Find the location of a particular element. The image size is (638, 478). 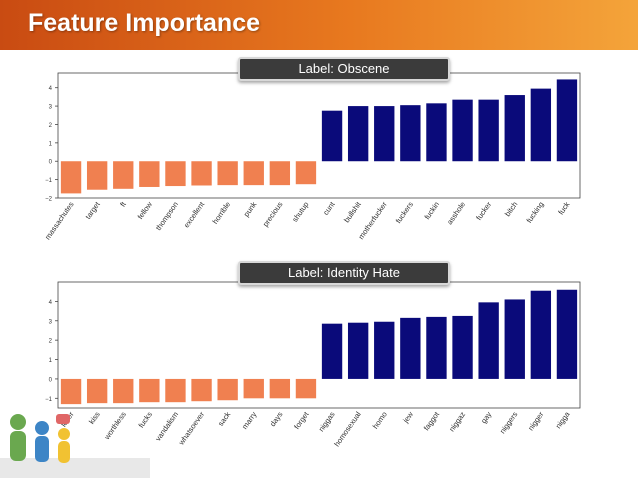

x-tick-label: niggers is located at coordinates (509, 423).